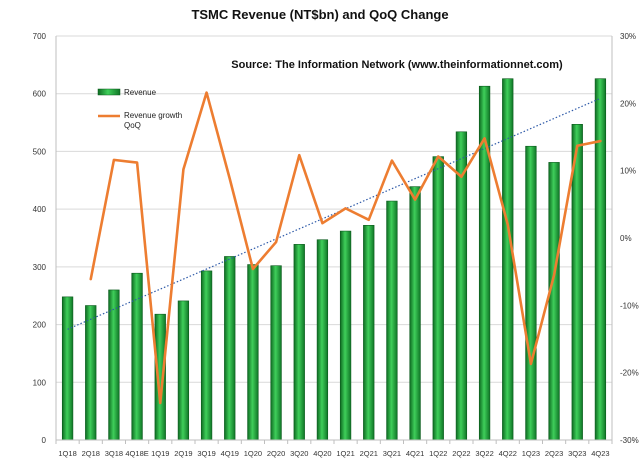  I want to click on y-left-tick-label: 400, so click(40, 209).